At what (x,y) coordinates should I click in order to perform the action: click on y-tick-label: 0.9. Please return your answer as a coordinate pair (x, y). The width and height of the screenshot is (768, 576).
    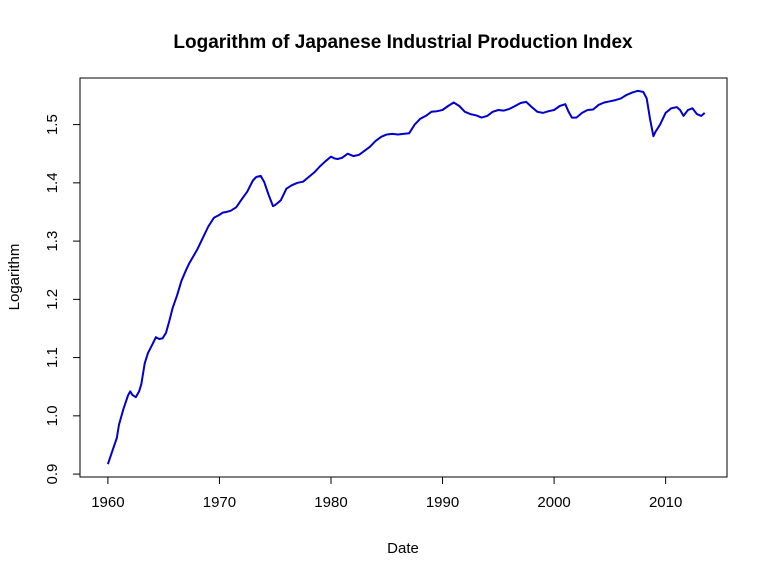
    Looking at the image, I should click on (52, 474).